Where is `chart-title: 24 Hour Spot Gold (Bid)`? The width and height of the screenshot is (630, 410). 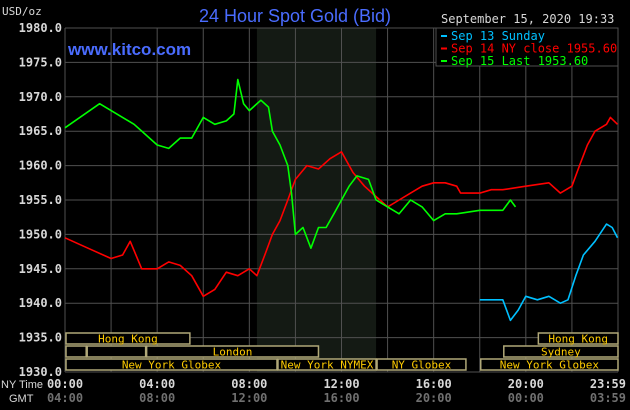
chart-title: 24 Hour Spot Gold (Bid) is located at coordinates (295, 16).